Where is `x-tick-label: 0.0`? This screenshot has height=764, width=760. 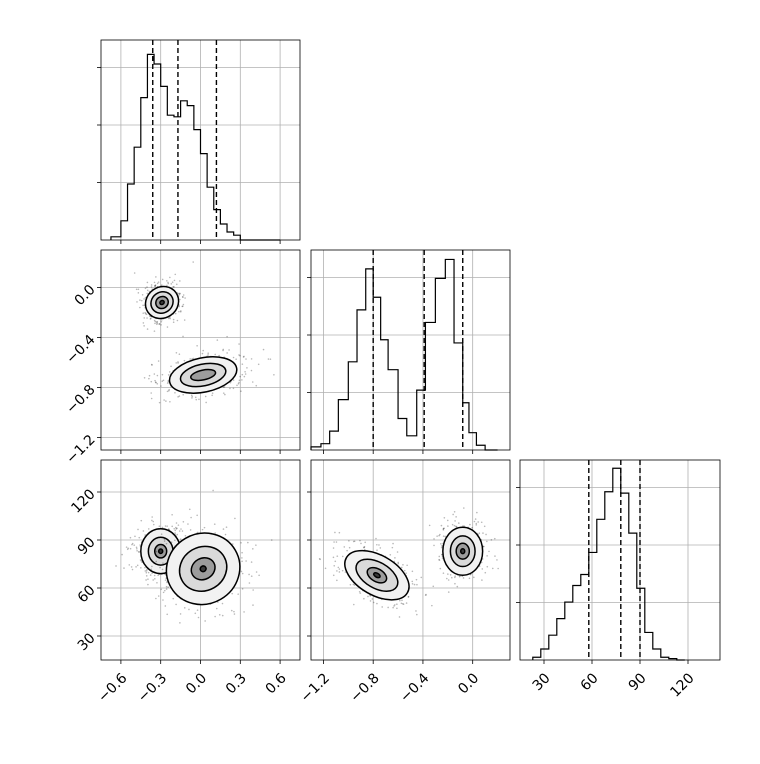
x-tick-label: 0.0 is located at coordinates (468, 683).